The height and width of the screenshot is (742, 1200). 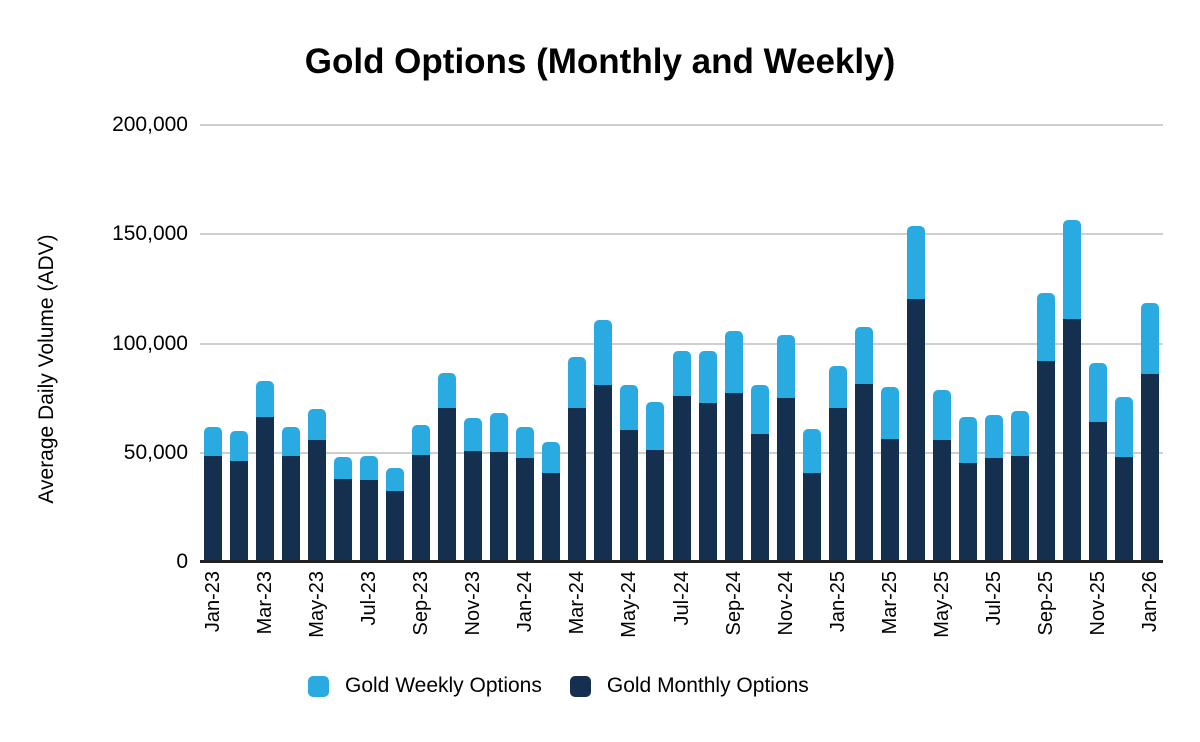 What do you see at coordinates (681, 561) in the screenshot?
I see `x-axis-line` at bounding box center [681, 561].